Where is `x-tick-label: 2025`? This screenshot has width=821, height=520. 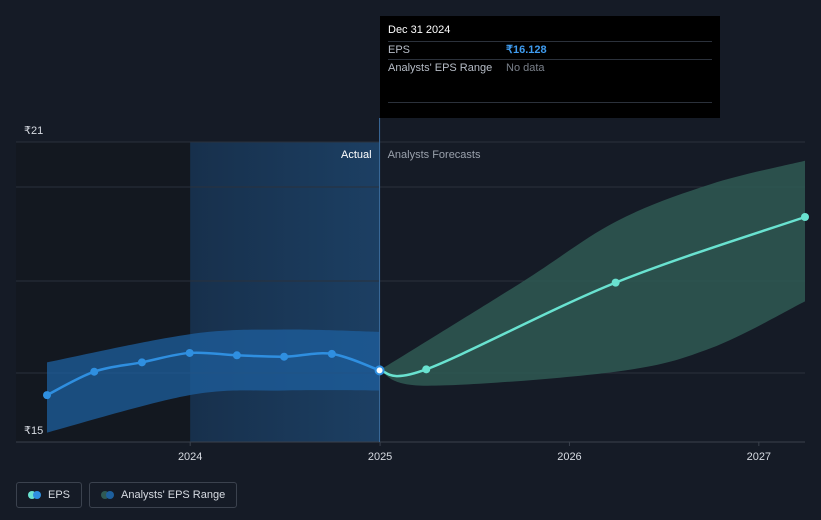 x-tick-label: 2025 is located at coordinates (380, 457).